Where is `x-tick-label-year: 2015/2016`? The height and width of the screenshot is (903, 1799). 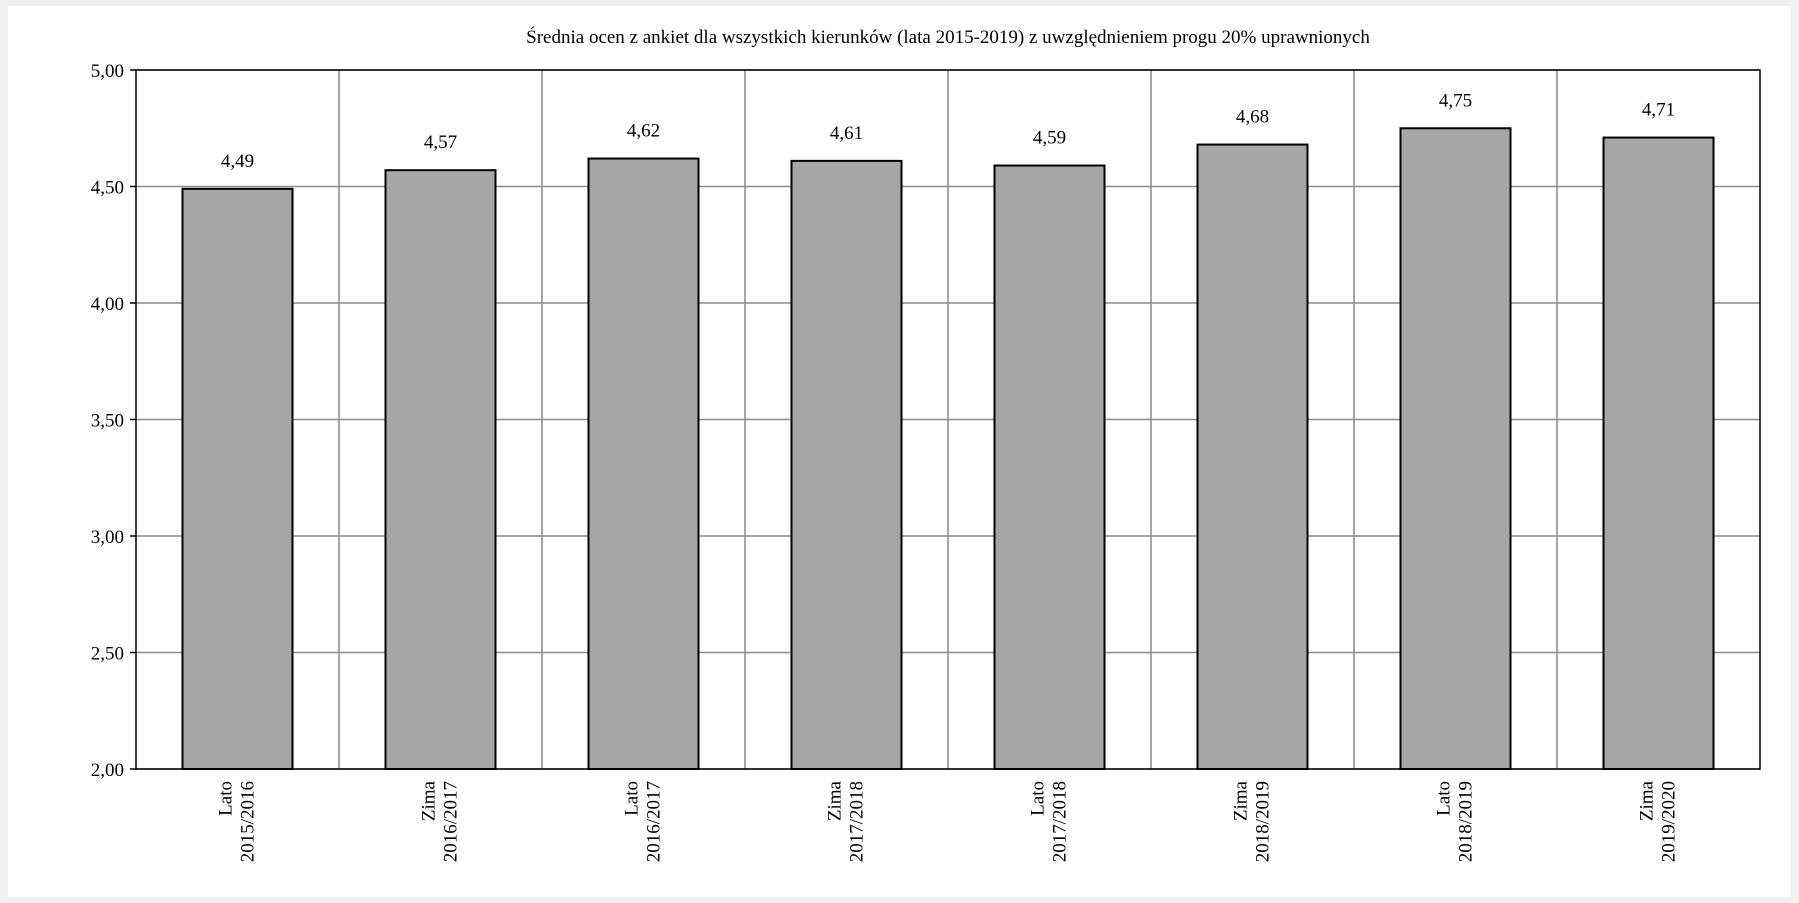
x-tick-label-year: 2015/2016 is located at coordinates (248, 821).